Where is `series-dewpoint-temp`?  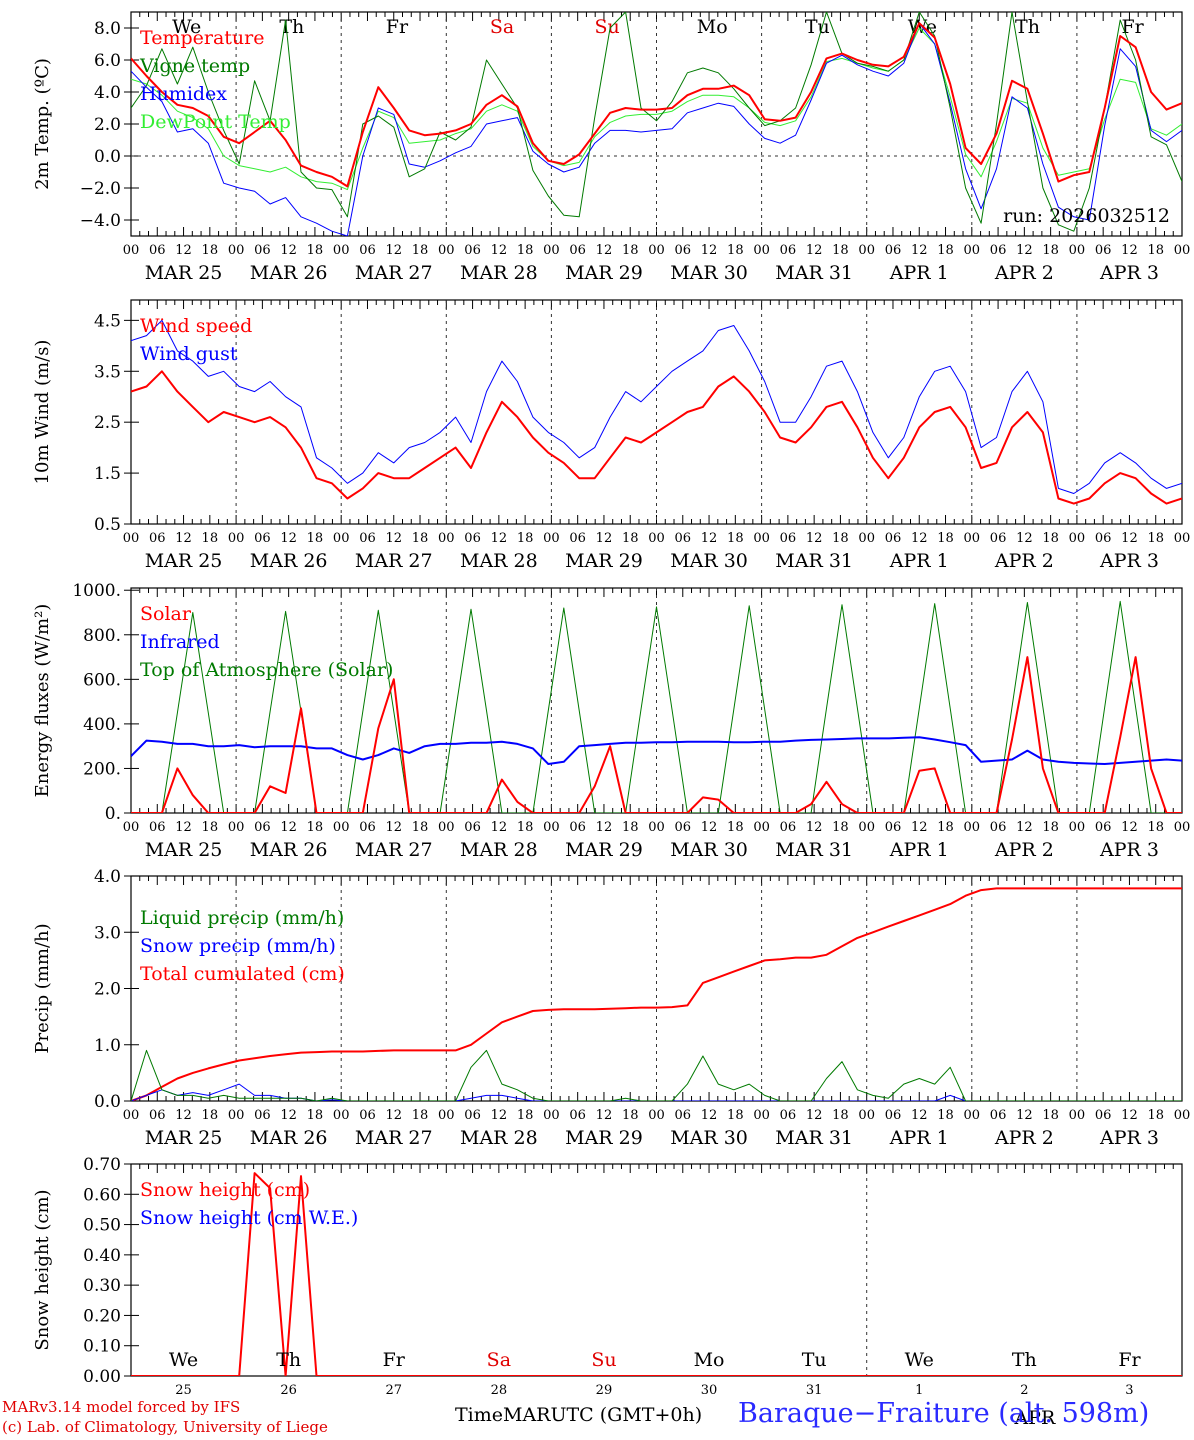 series-dewpoint-temp is located at coordinates (656, 109).